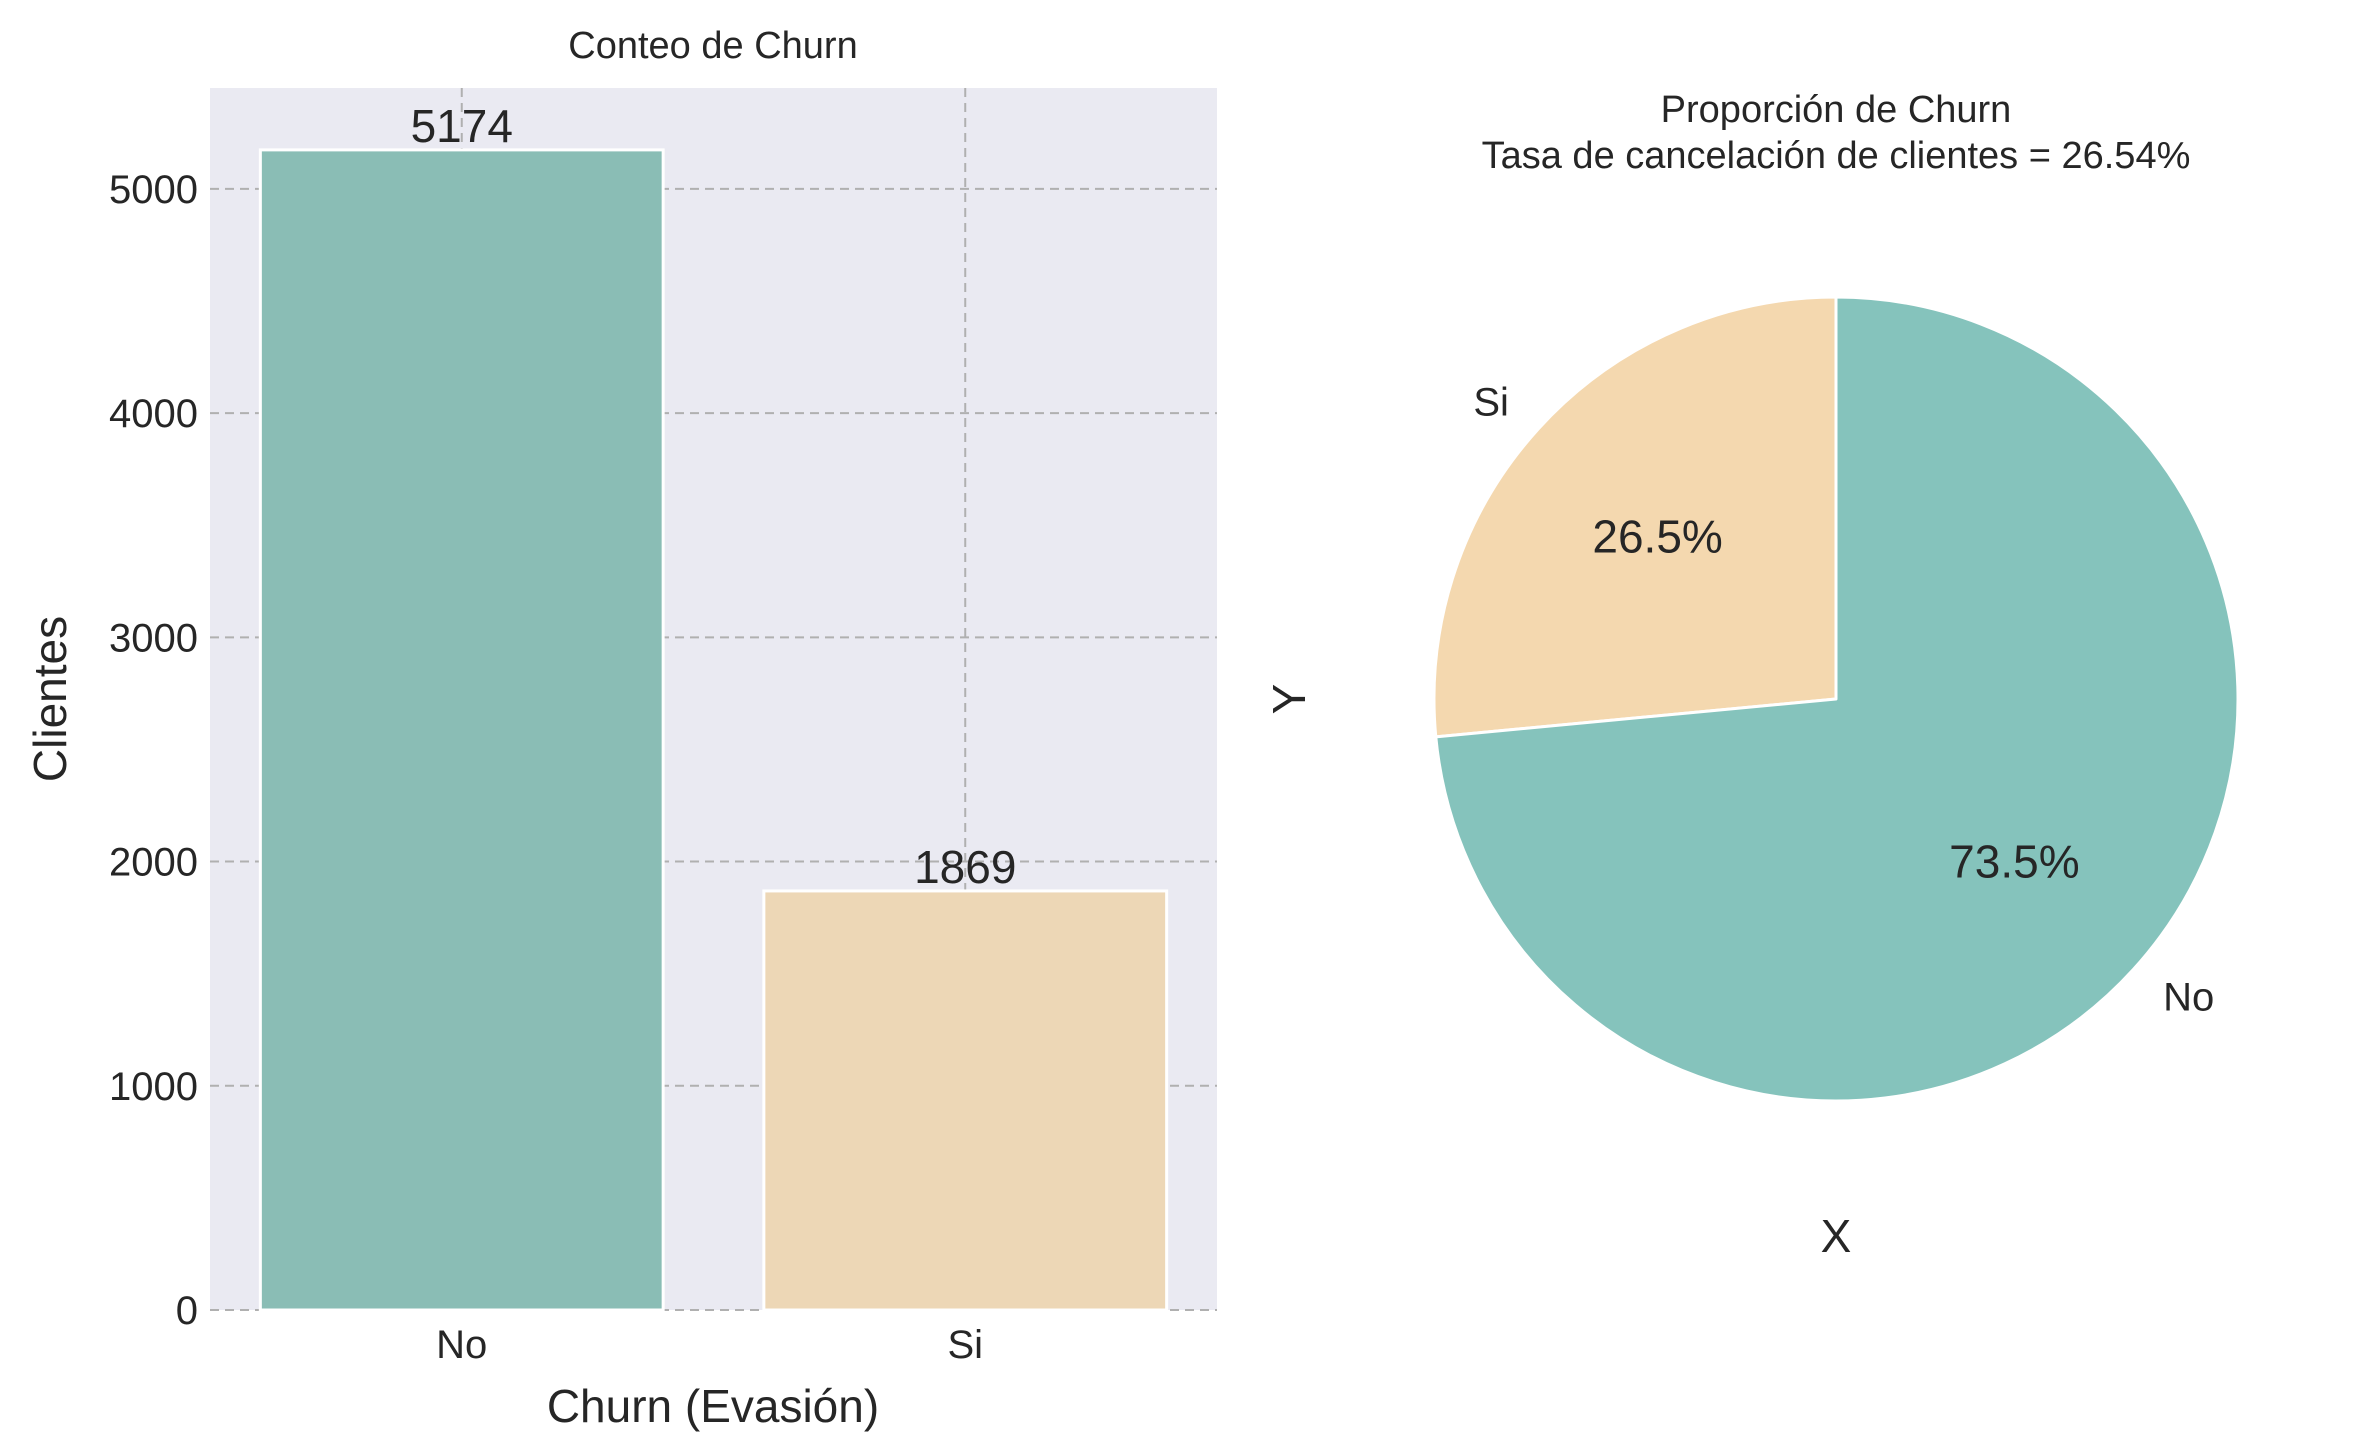  I want to click on bar-y-tick-label: 4000, so click(153, 414).